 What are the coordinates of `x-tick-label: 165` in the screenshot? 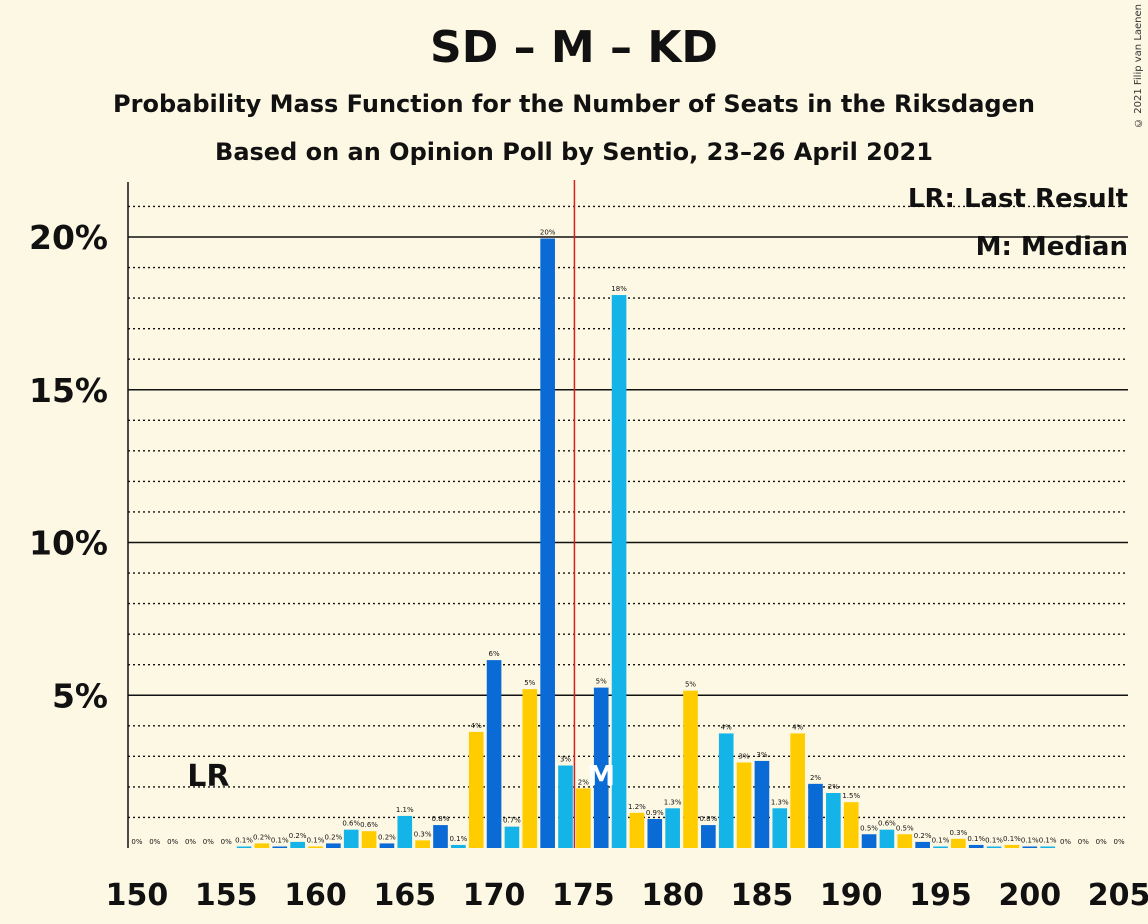 It's located at (404, 895).